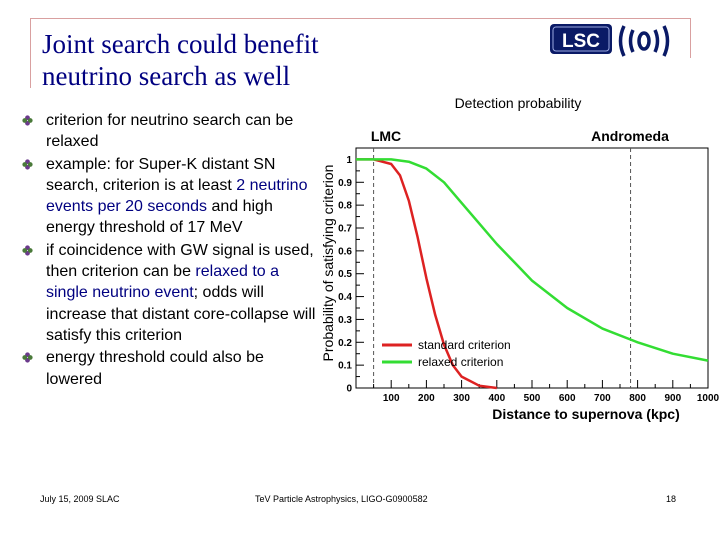  I want to click on x-tick-label: 600, so click(567, 398).